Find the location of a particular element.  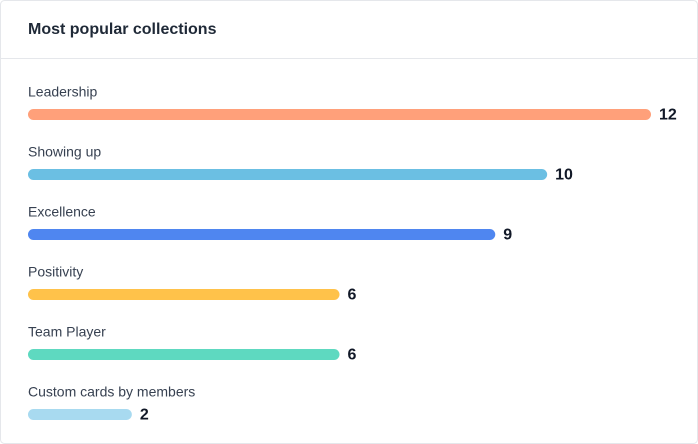

value-label: 9 is located at coordinates (507, 235).